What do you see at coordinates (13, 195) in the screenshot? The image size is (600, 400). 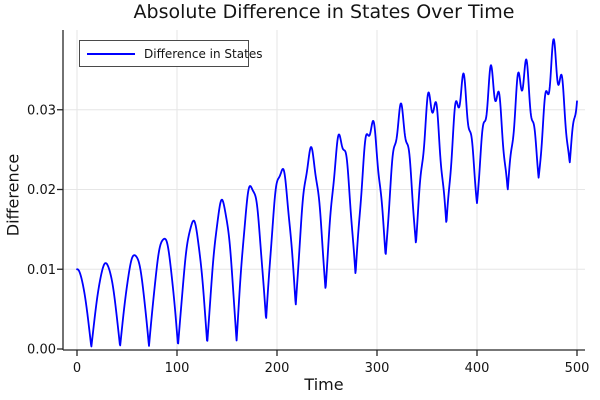 I see `y-axis-label: Difference` at bounding box center [13, 195].